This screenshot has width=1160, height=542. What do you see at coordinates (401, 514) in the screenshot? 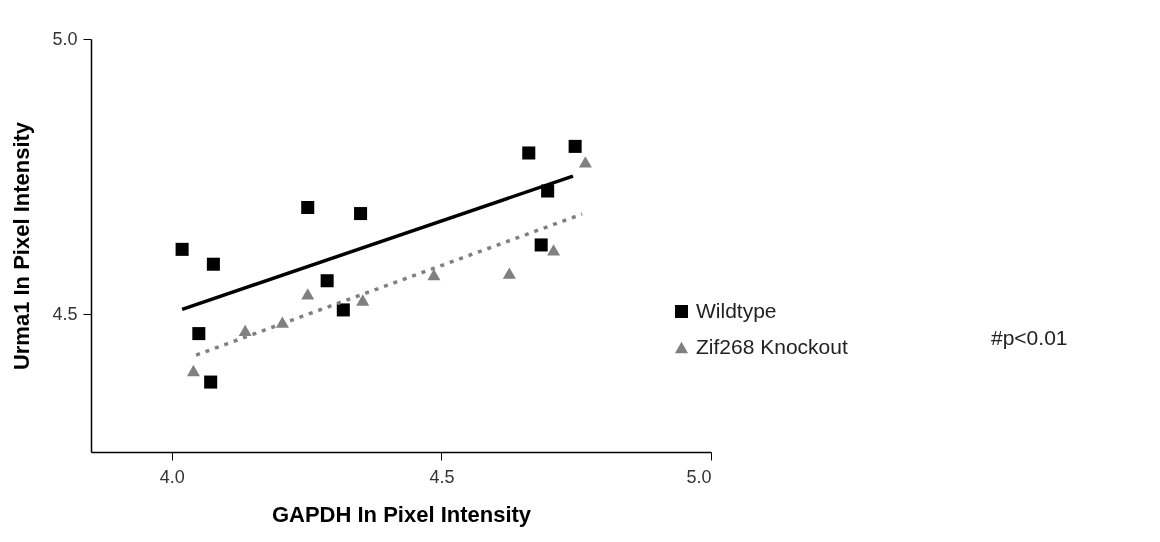
I see `x-axis-title: GAPDH In Pixel Intensity` at bounding box center [401, 514].